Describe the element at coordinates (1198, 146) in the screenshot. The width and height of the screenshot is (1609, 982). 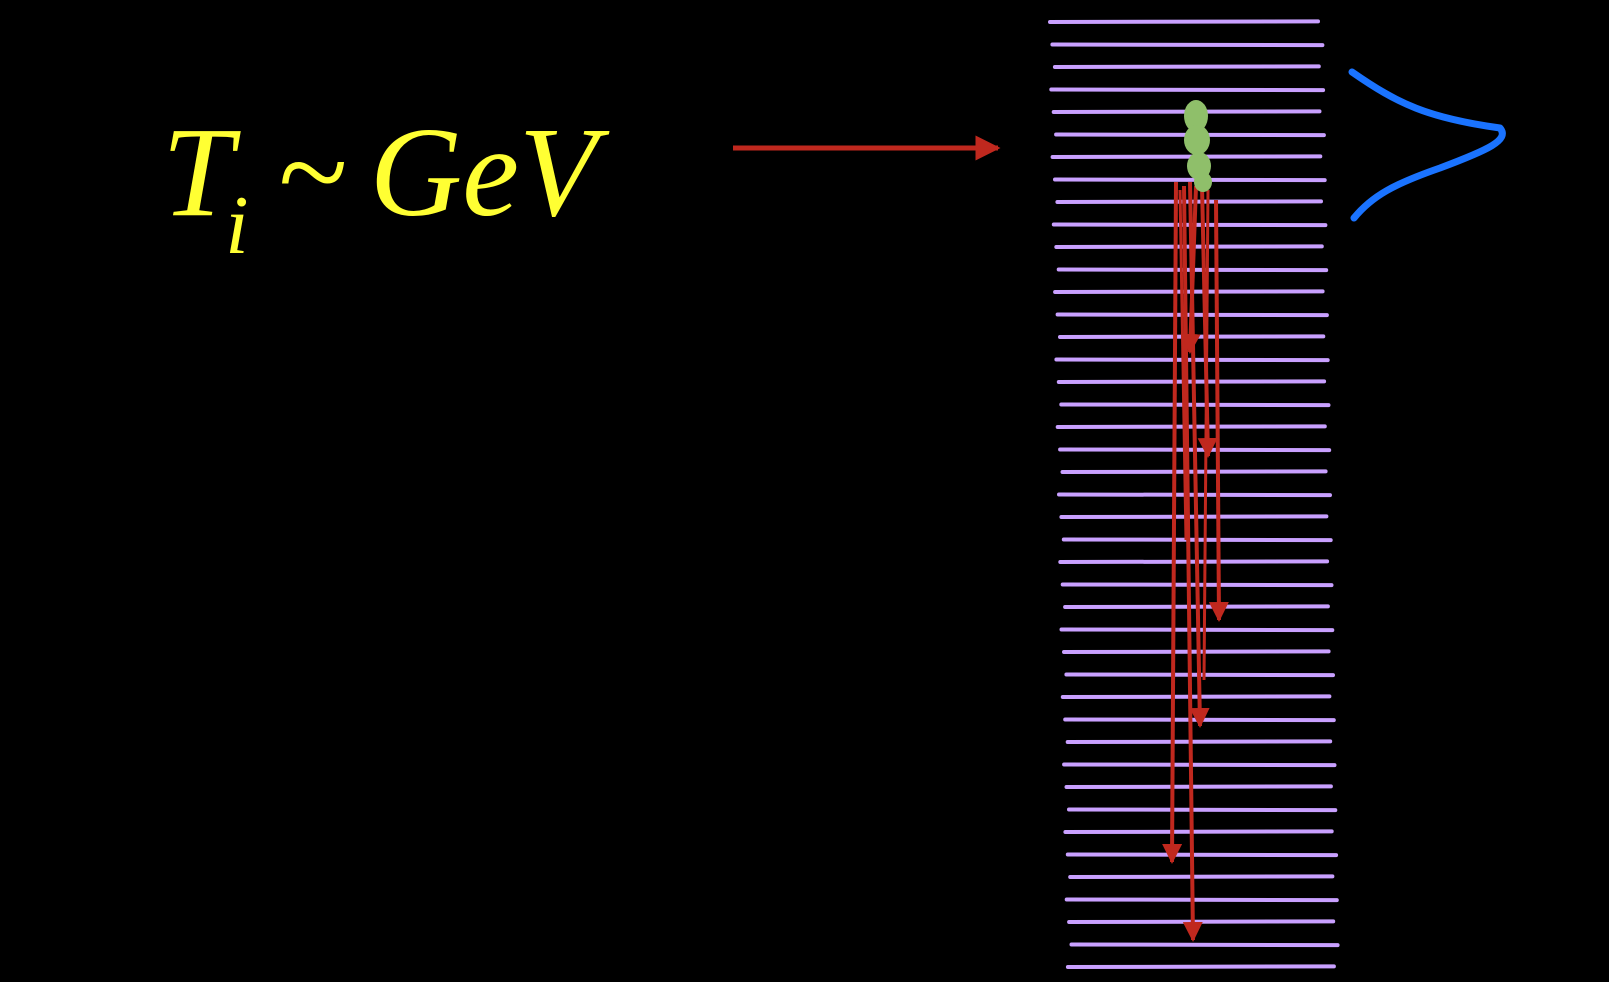
I see `blob-icon` at that location.